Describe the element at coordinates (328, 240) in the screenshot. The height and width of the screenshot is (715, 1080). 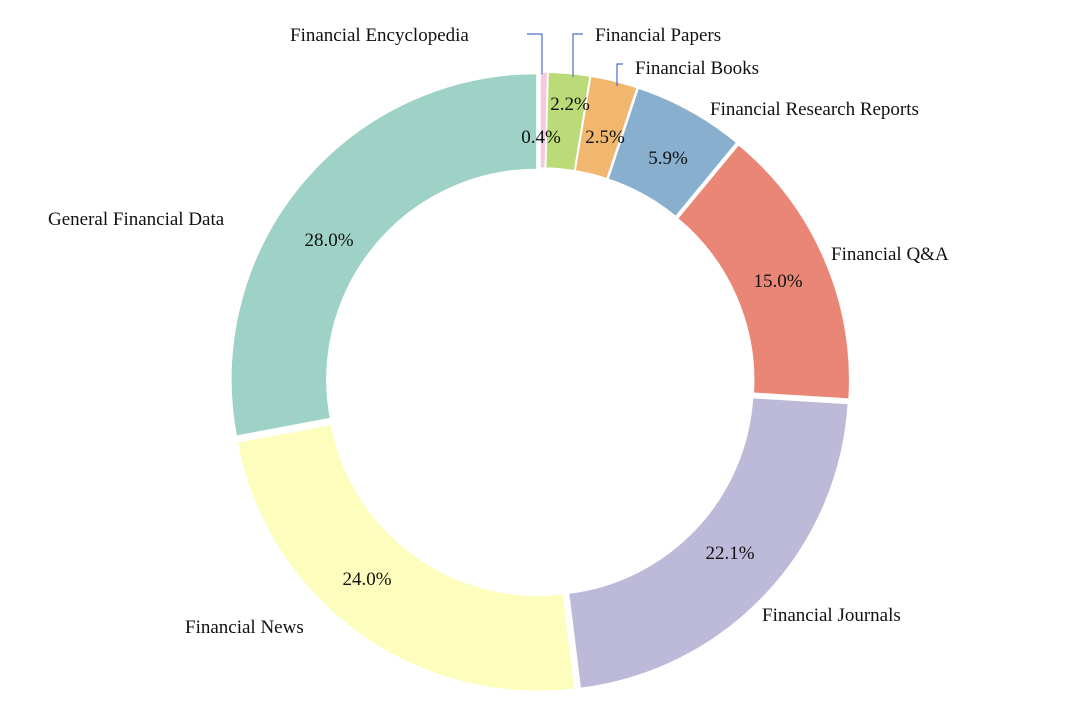
I see `percent-label-general-financial-data: 28.0%` at that location.